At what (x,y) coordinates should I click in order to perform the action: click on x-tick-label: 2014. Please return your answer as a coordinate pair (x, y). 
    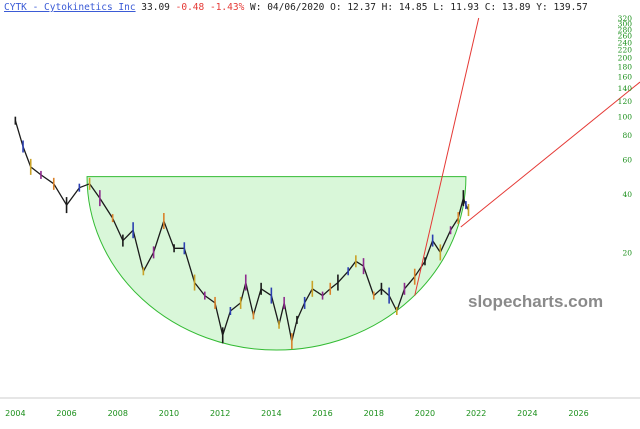
    Looking at the image, I should click on (271, 413).